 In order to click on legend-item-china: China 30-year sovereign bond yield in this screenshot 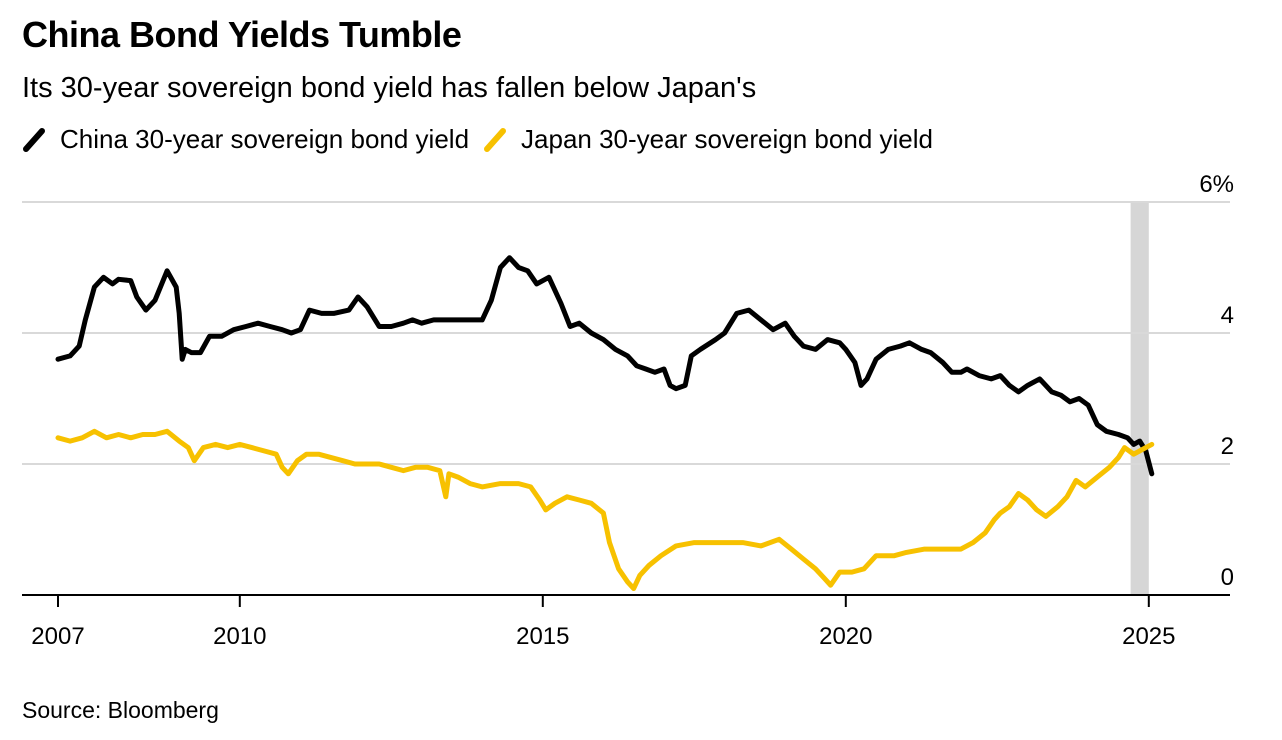, I will do `click(245, 139)`.